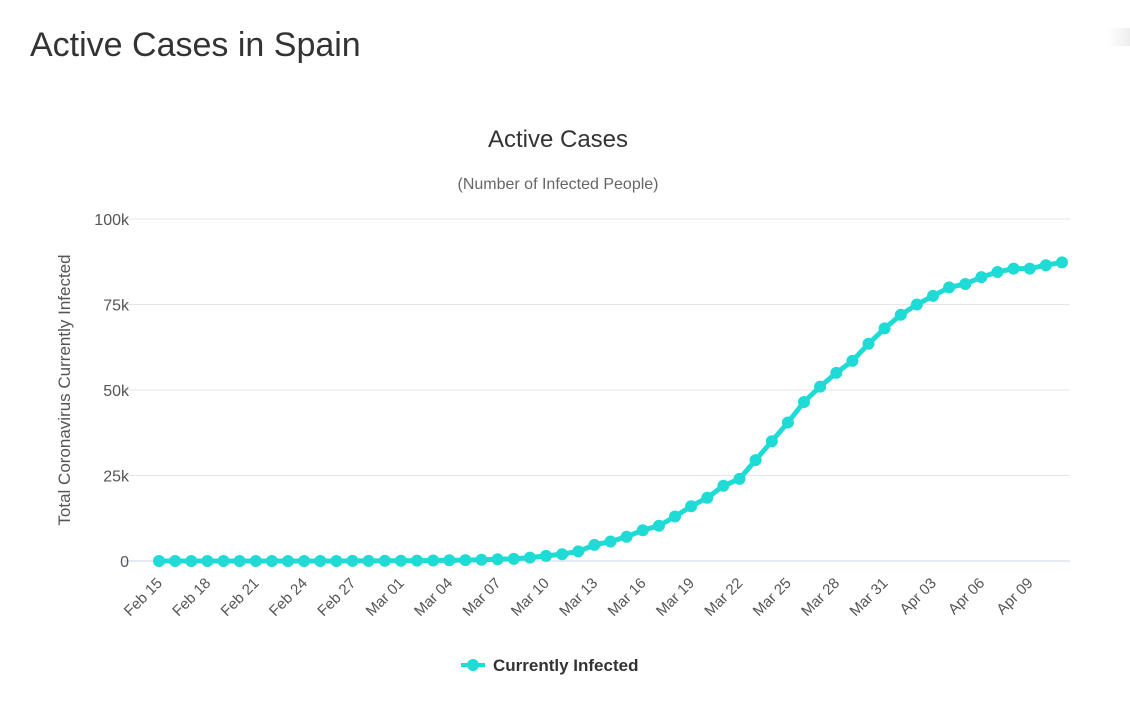  Describe the element at coordinates (195, 45) in the screenshot. I see `page-title: Active Cases in Spain` at that location.